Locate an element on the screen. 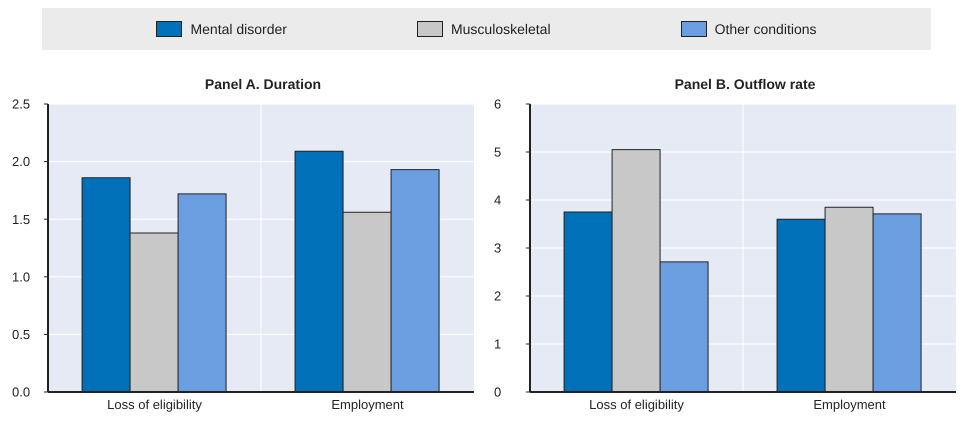 Image resolution: width=967 pixels, height=432 pixels. y-tick-label: 5 is located at coordinates (498, 152).